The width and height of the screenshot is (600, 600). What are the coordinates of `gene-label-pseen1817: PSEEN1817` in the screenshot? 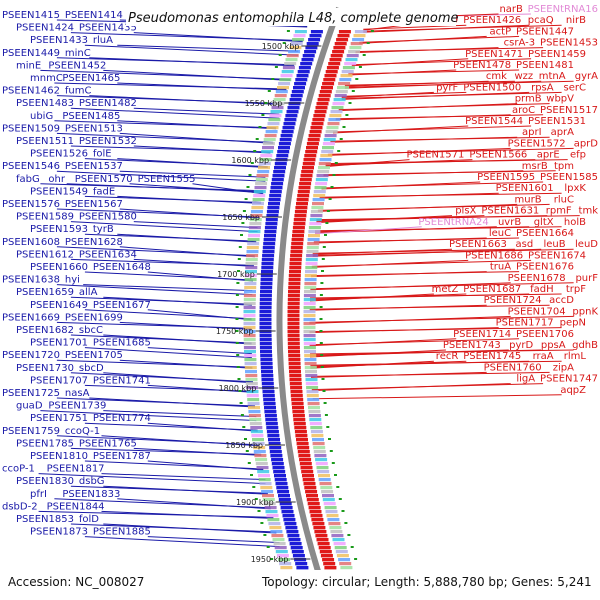 It's located at (76, 469).